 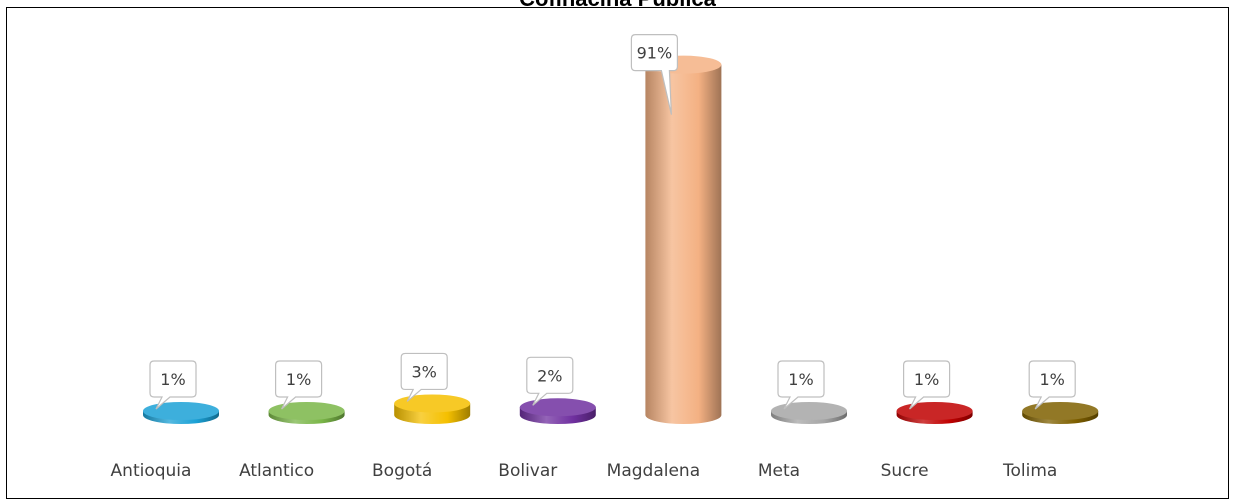 I want to click on category-label: Bolivar, so click(x=527, y=471).